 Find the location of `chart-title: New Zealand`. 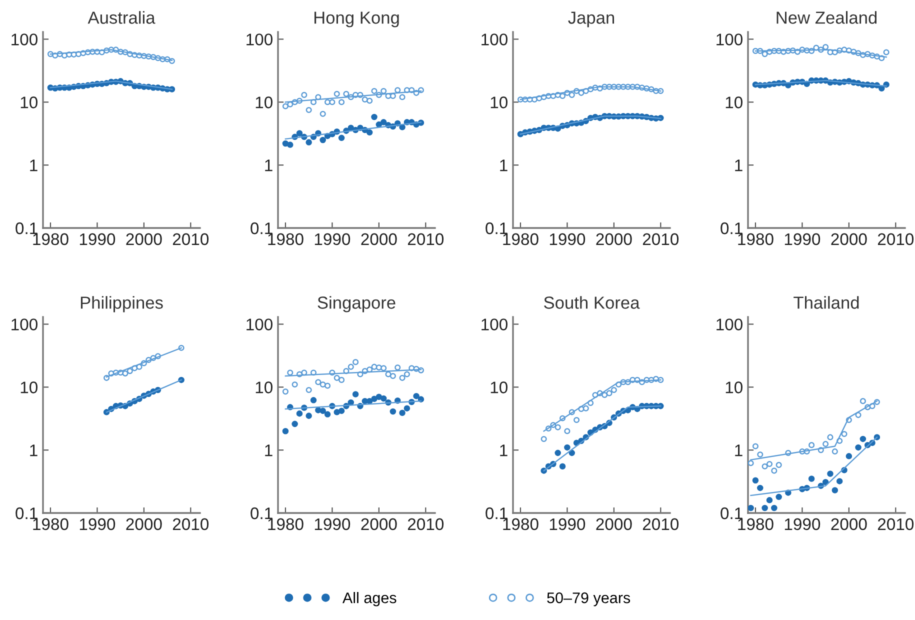

chart-title: New Zealand is located at coordinates (826, 17).